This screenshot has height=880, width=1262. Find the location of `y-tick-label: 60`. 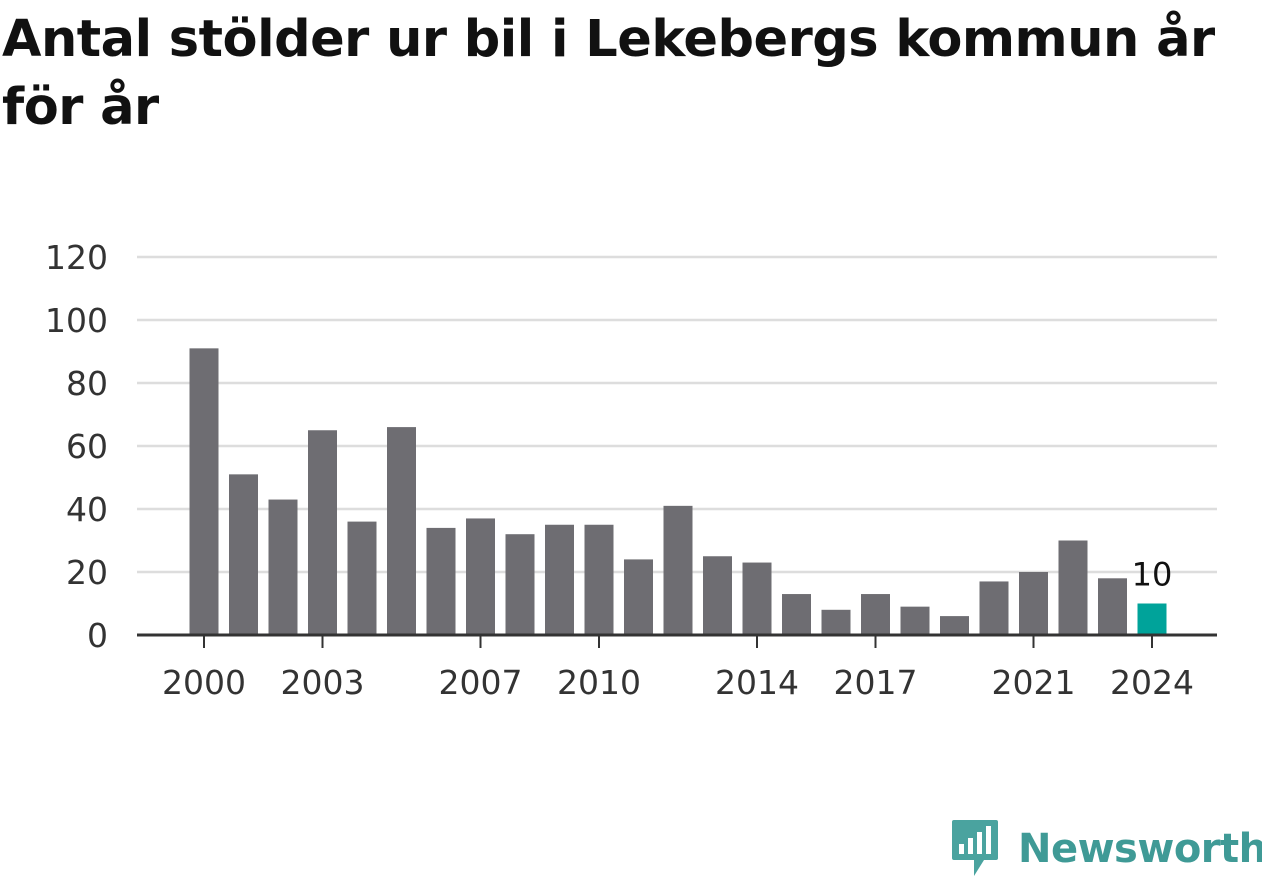

y-tick-label: 60 is located at coordinates (87, 446).